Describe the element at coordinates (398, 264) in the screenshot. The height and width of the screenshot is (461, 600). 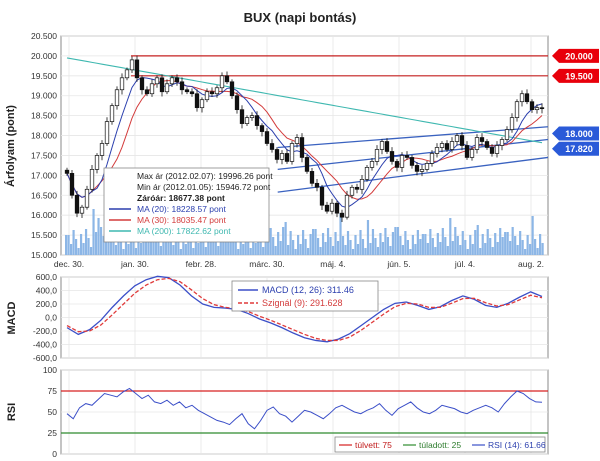
I see `price-x-tick-label: jún. 5.` at that location.